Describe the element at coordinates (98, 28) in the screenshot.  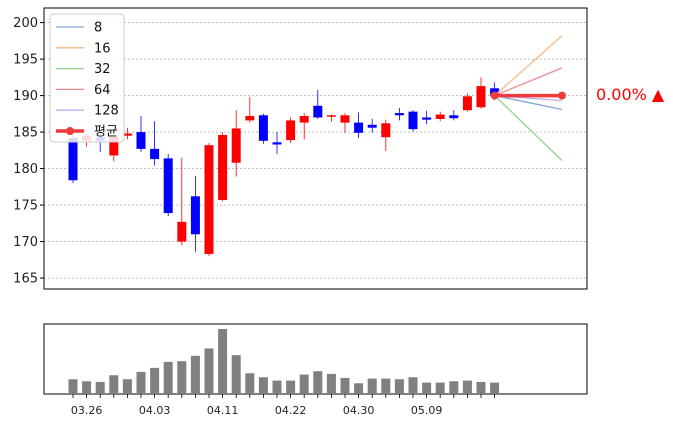
I see `legend-label: 8` at that location.